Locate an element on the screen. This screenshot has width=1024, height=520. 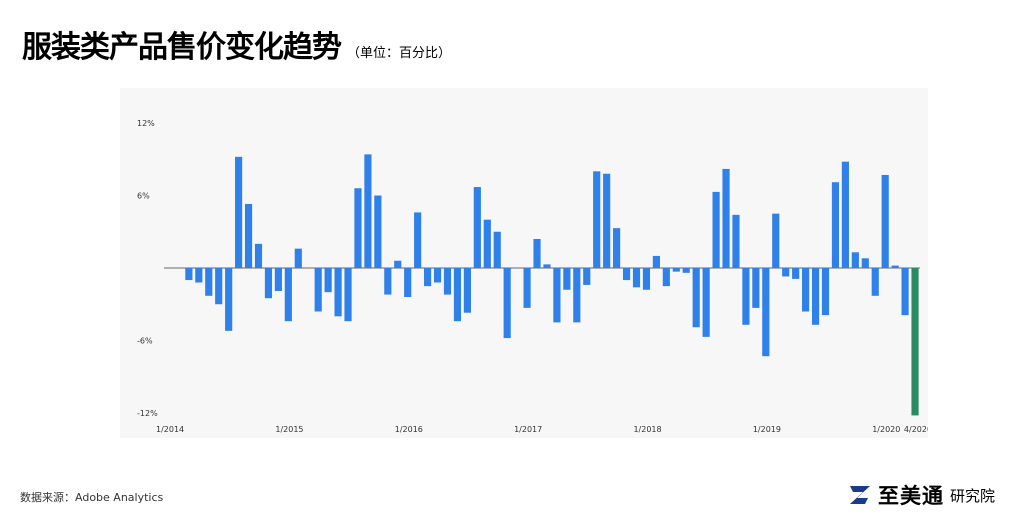
bar-6/2016 is located at coordinates (457, 295).